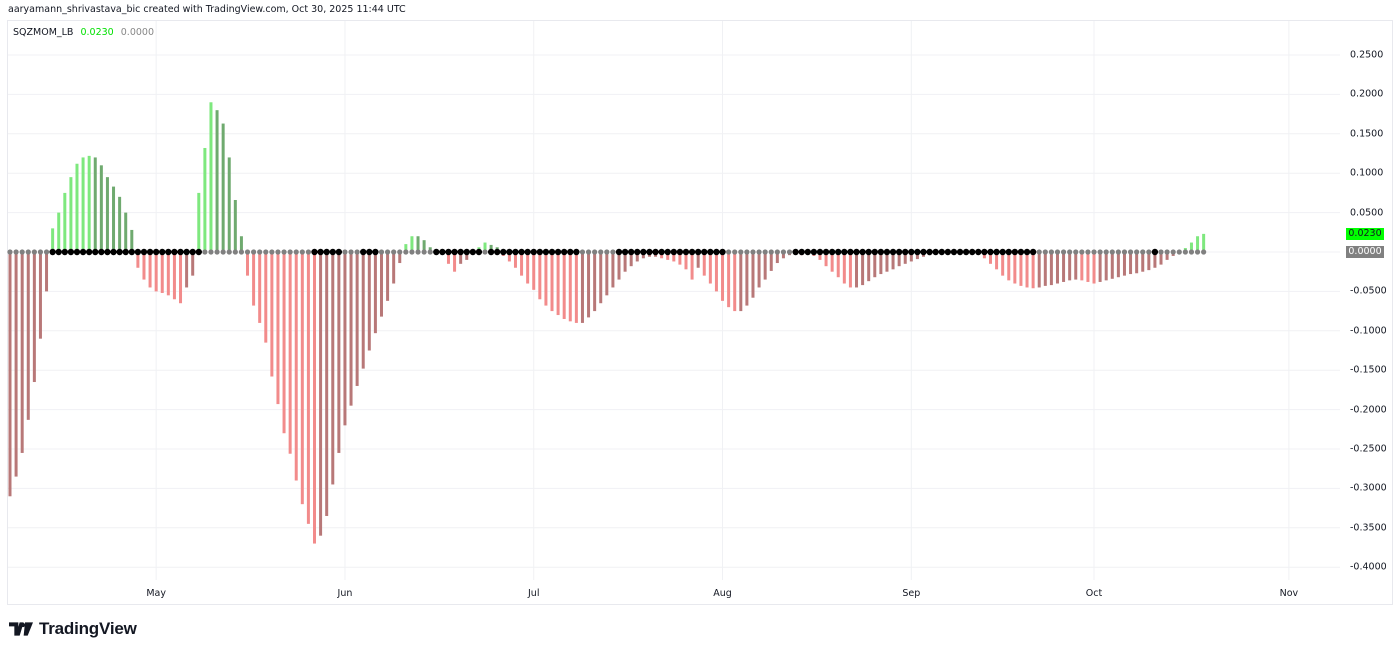 The image size is (1400, 651). I want to click on y-tick-label: 0.0500, so click(1367, 213).